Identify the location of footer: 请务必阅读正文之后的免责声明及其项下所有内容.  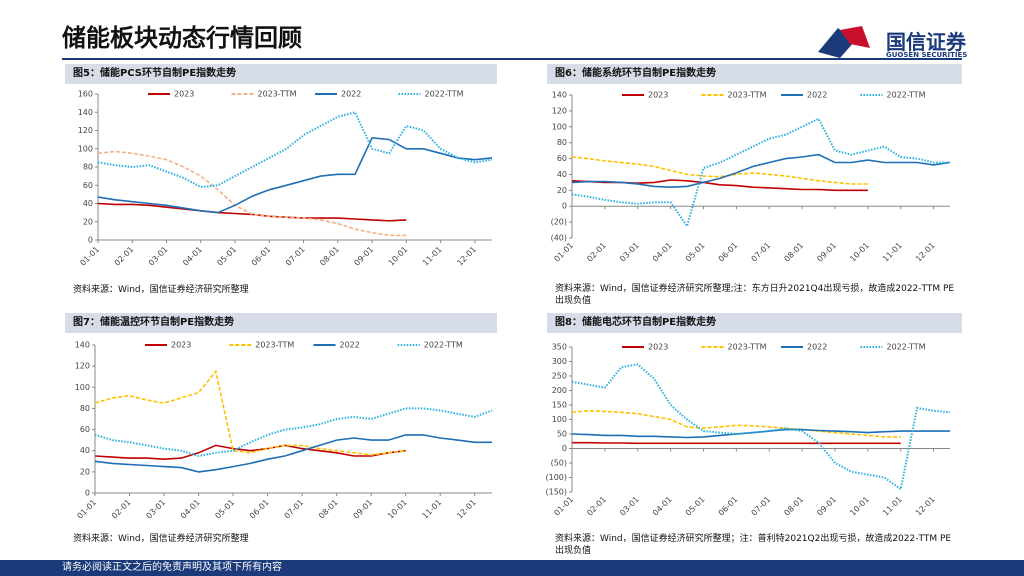
(512, 568).